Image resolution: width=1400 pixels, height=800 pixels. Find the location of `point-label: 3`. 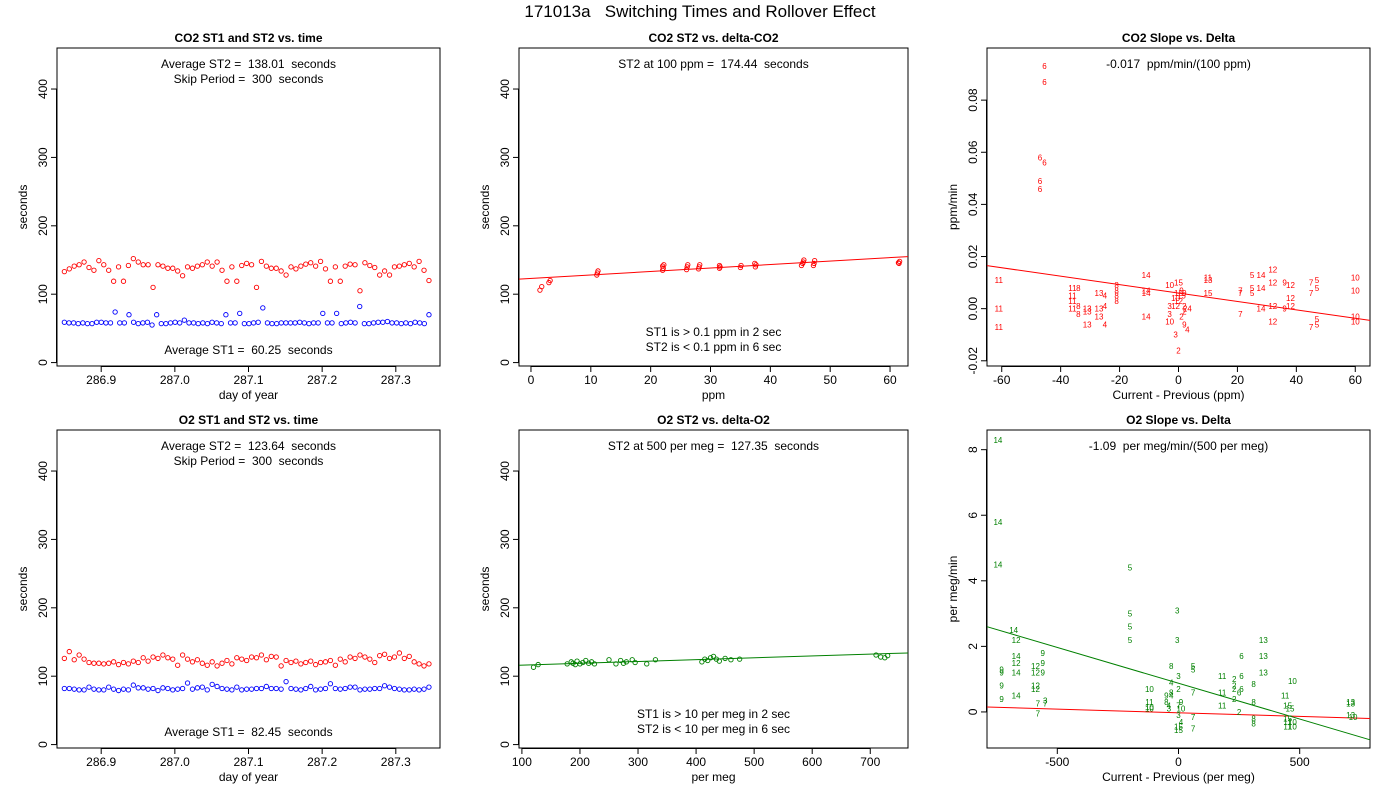

point-label: 3 is located at coordinates (1178, 676).